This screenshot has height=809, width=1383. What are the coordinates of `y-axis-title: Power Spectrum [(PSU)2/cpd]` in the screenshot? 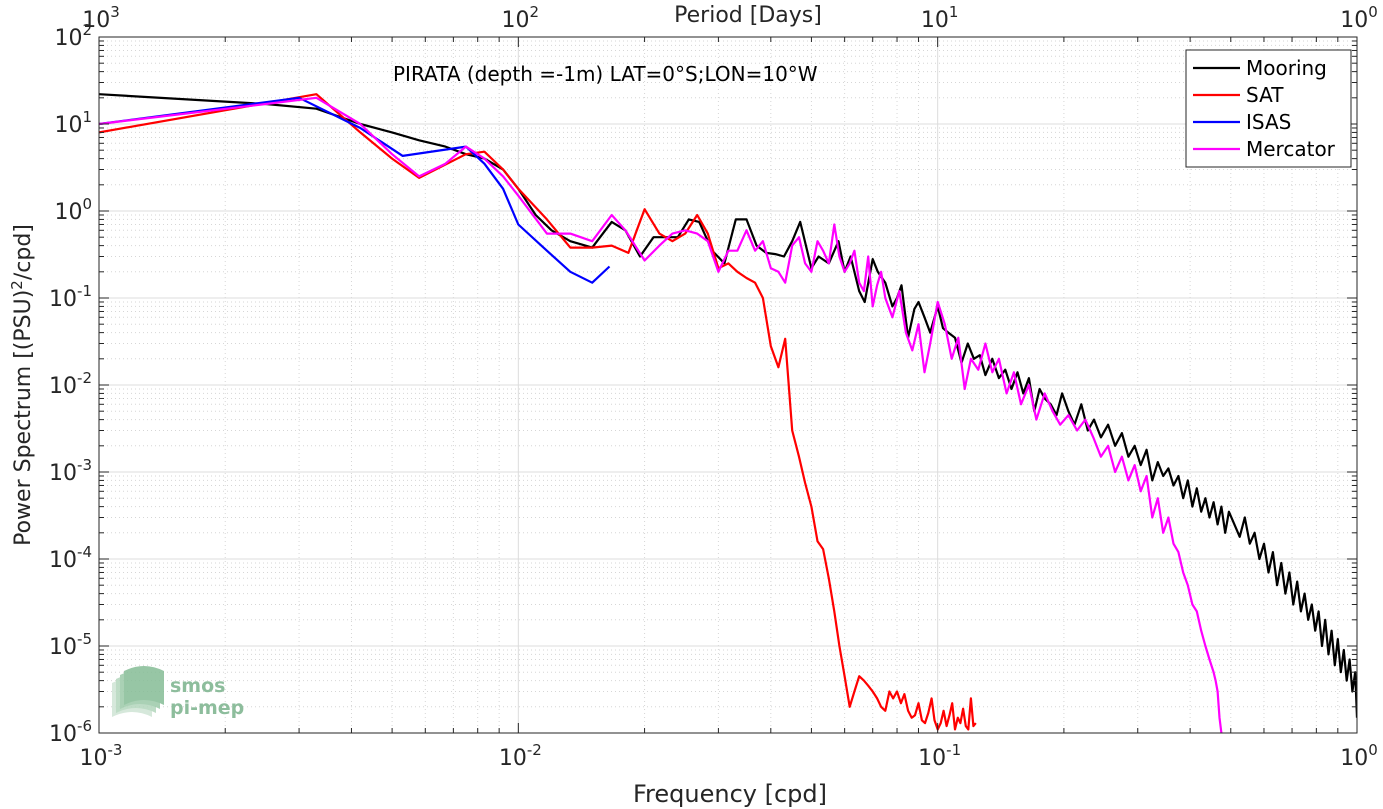 It's located at (22, 385).